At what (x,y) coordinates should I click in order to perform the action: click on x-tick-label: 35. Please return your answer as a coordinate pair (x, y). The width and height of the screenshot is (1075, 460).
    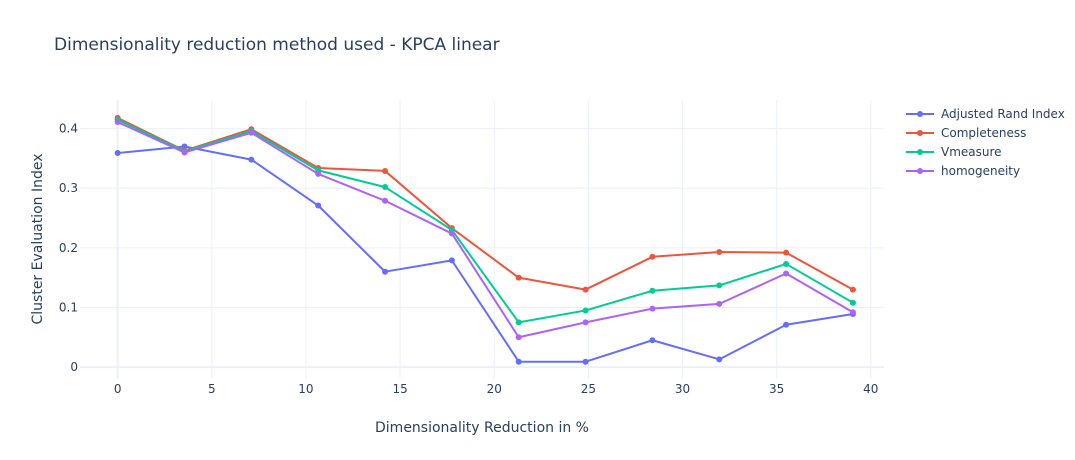
    Looking at the image, I should click on (776, 389).